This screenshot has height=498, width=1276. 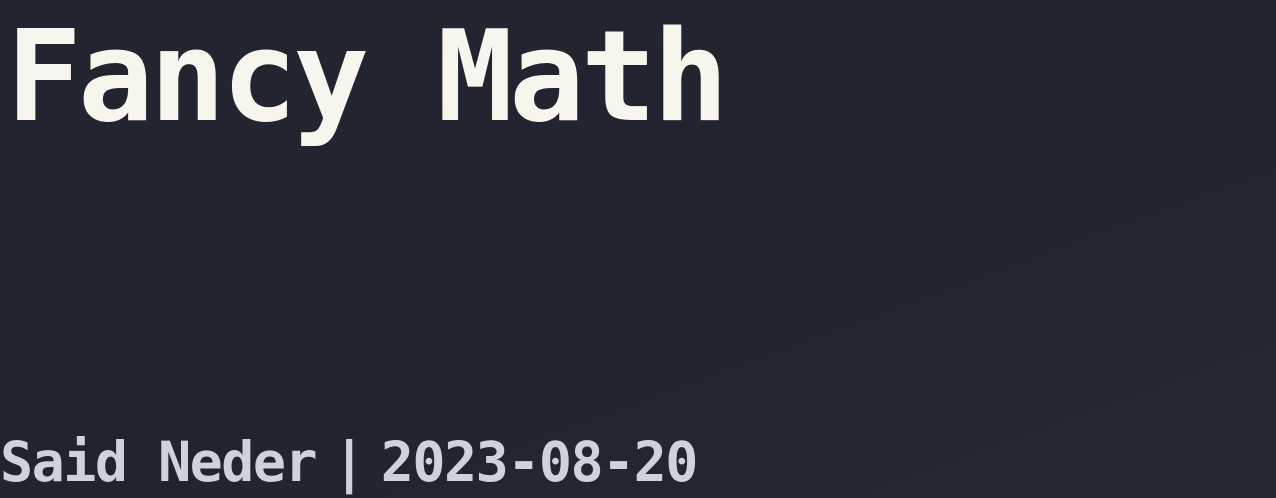 I want to click on slide-byline: Said Neder | 2023-08-20, so click(x=349, y=462).